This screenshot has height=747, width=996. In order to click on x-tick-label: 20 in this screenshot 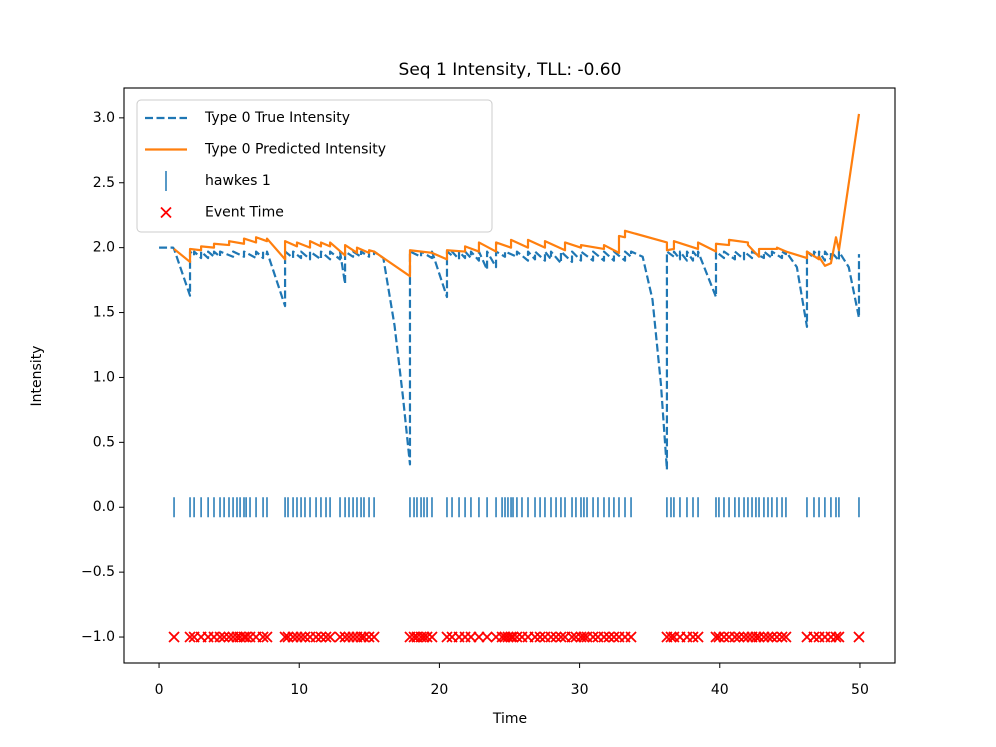, I will do `click(439, 690)`.